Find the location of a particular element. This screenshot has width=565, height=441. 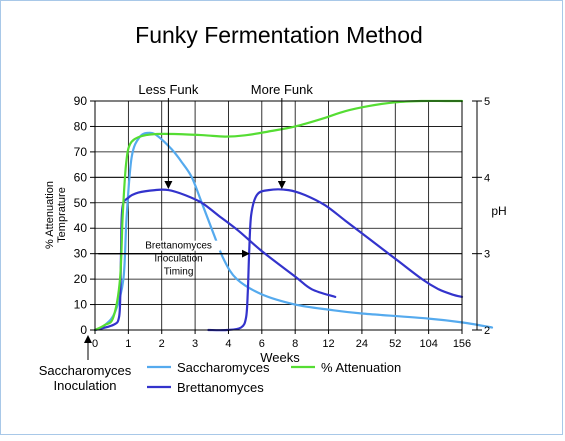

y-tick-label: 20 is located at coordinates (81, 279).